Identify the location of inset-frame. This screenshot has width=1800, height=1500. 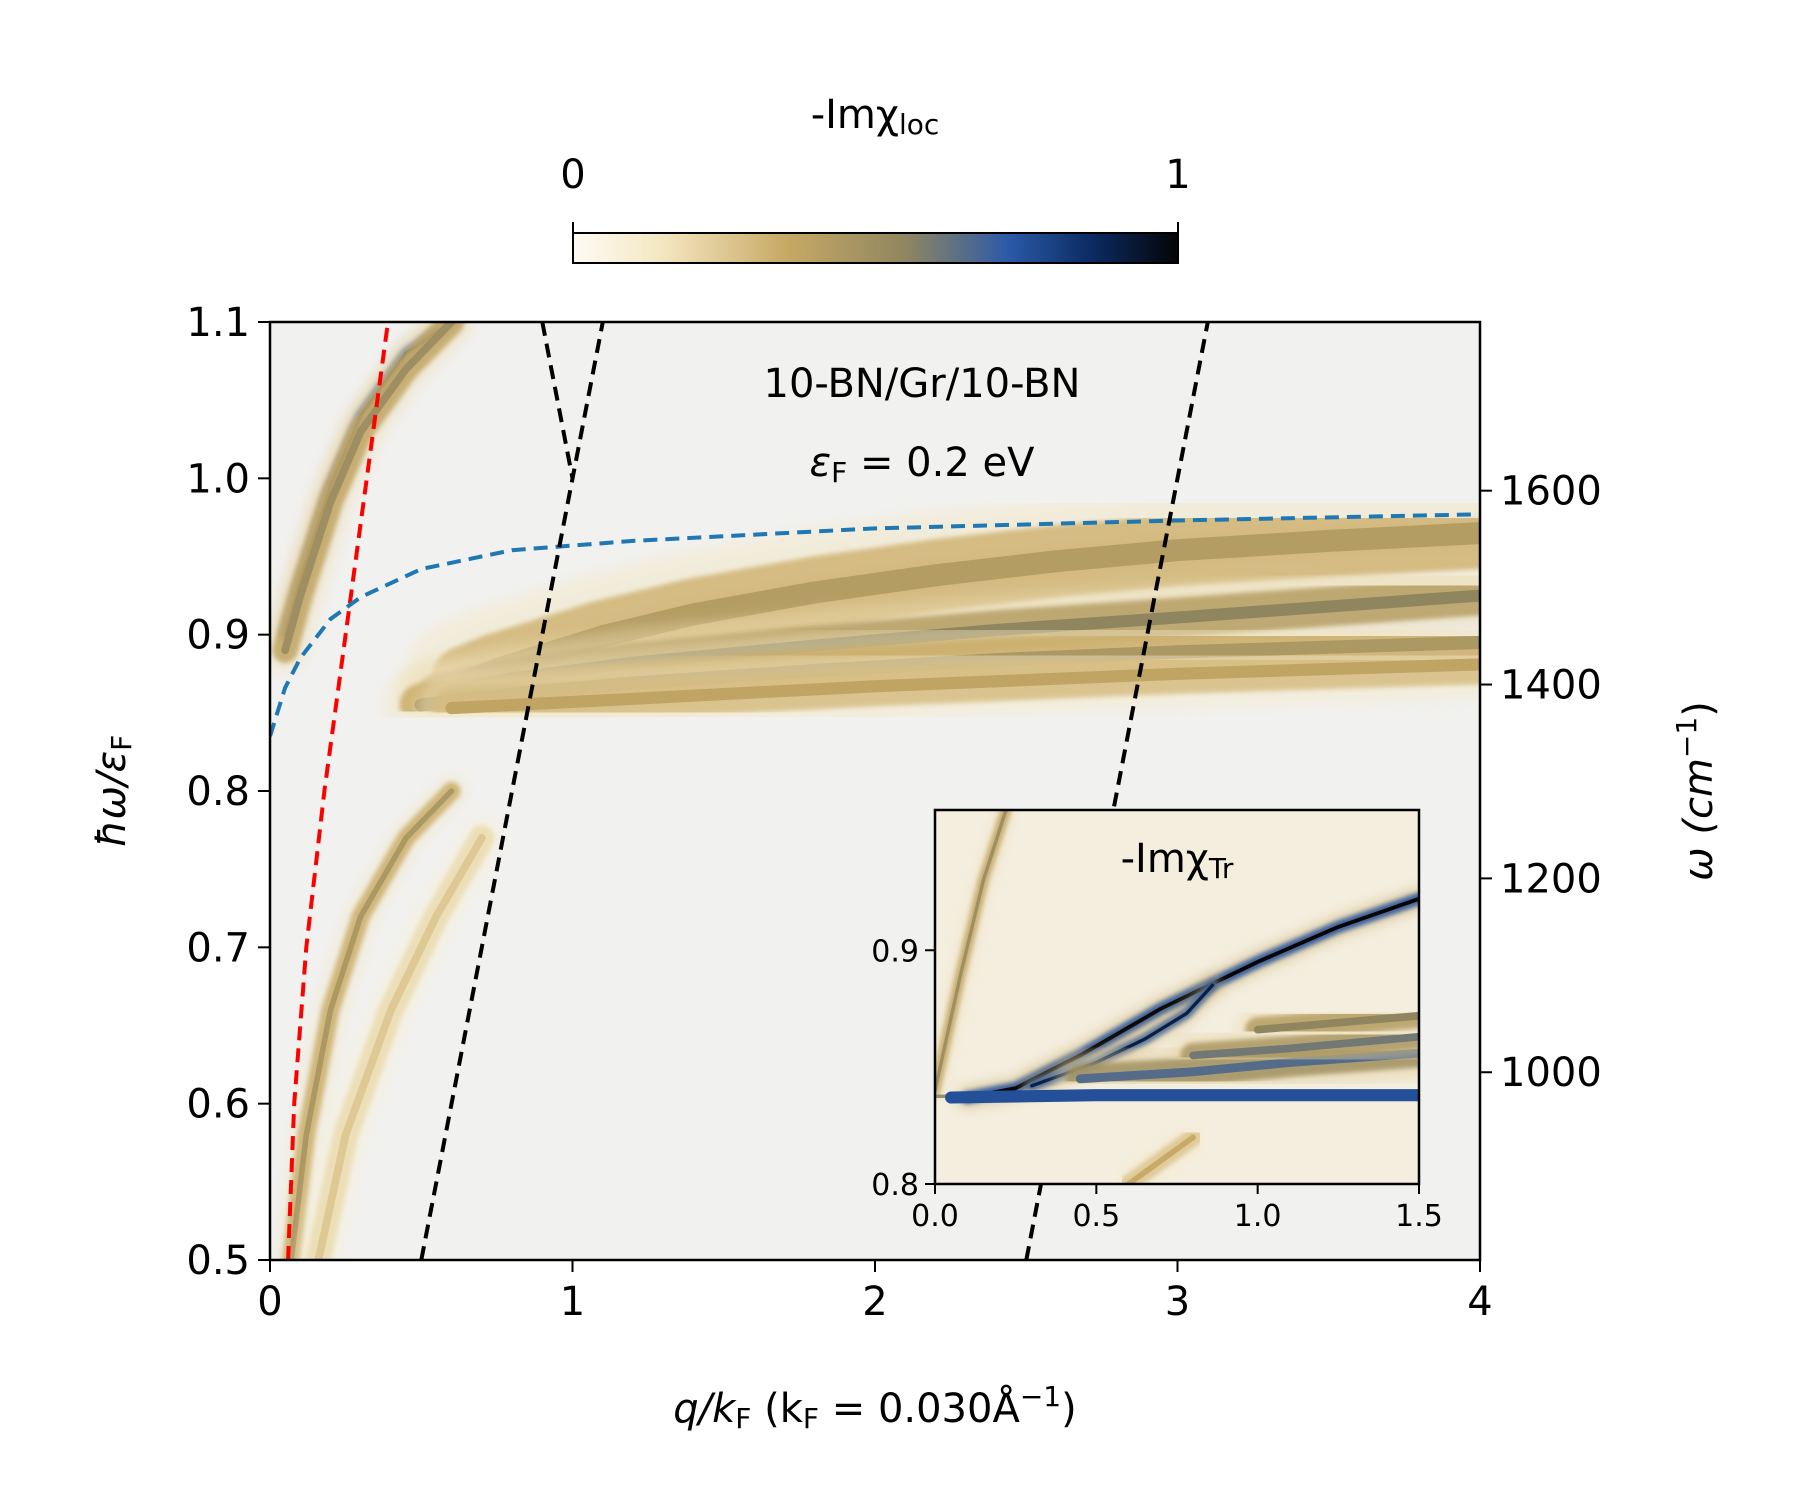
(1177, 997).